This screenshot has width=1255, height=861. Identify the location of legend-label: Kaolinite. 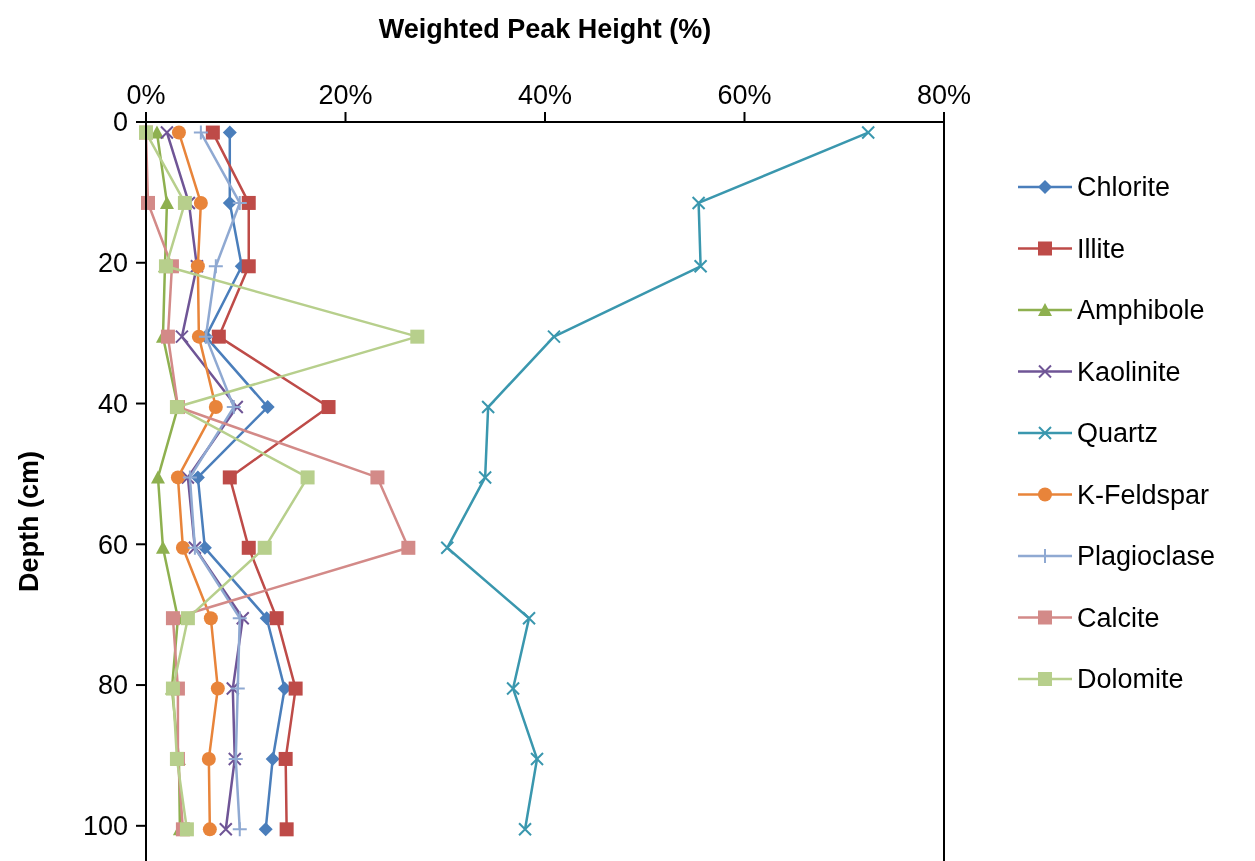
(1129, 371).